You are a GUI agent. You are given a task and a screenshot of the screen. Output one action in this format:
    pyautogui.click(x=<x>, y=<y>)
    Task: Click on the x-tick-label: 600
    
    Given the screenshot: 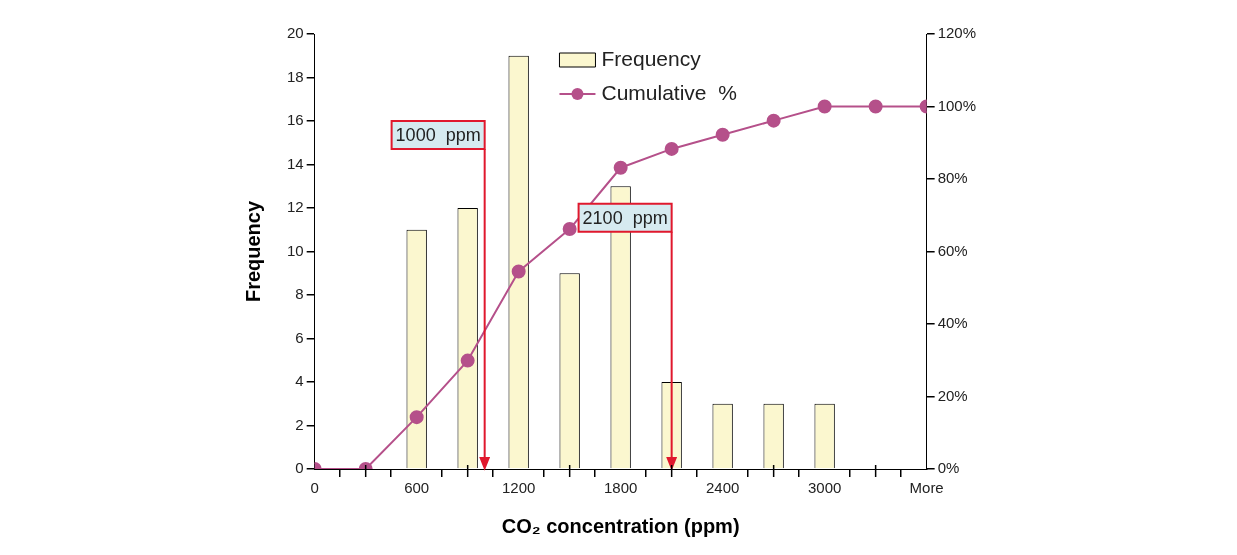 What is the action you would take?
    pyautogui.click(x=417, y=488)
    